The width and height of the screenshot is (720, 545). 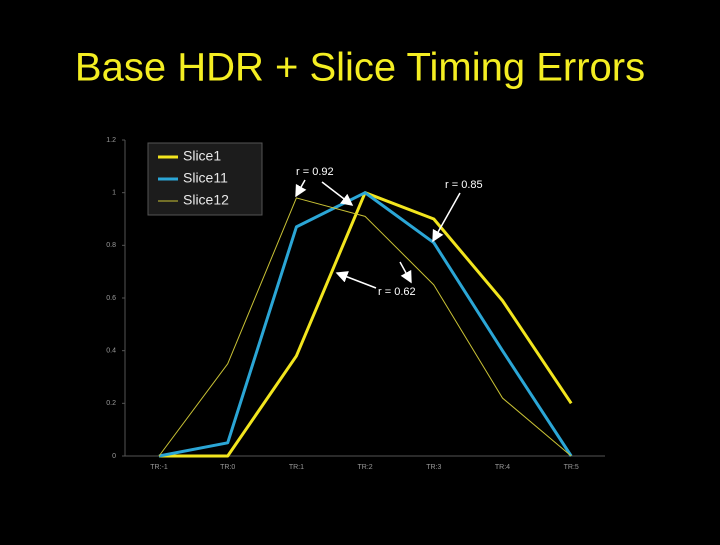 What do you see at coordinates (206, 200) in the screenshot?
I see `legend-label: Slice12` at bounding box center [206, 200].